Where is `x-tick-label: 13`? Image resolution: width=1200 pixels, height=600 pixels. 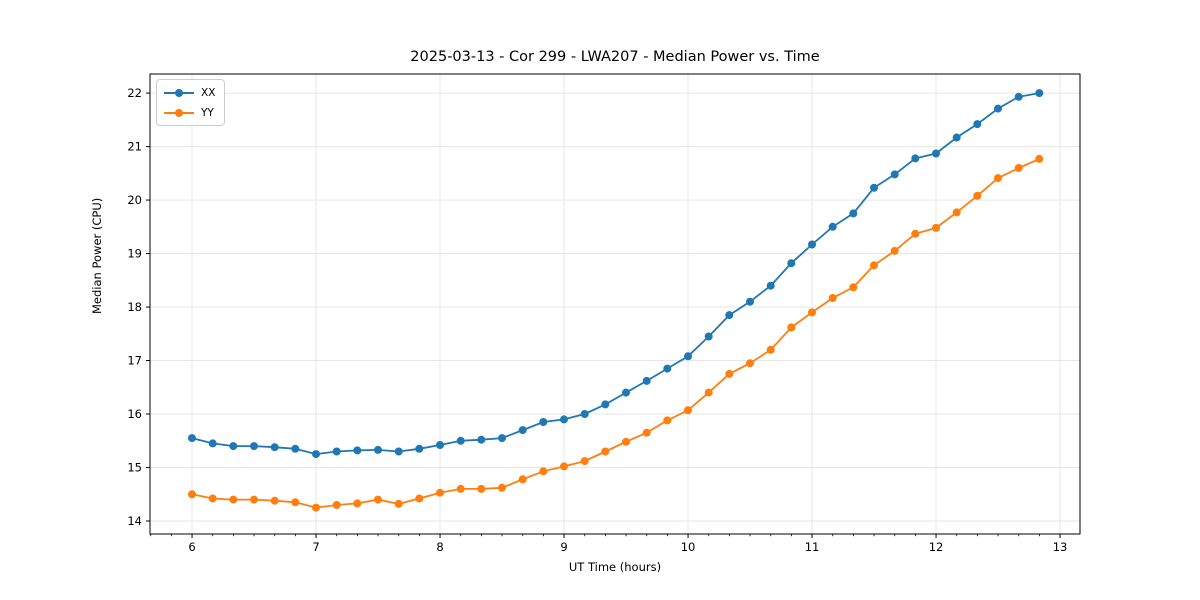
x-tick-label: 13 is located at coordinates (1060, 547).